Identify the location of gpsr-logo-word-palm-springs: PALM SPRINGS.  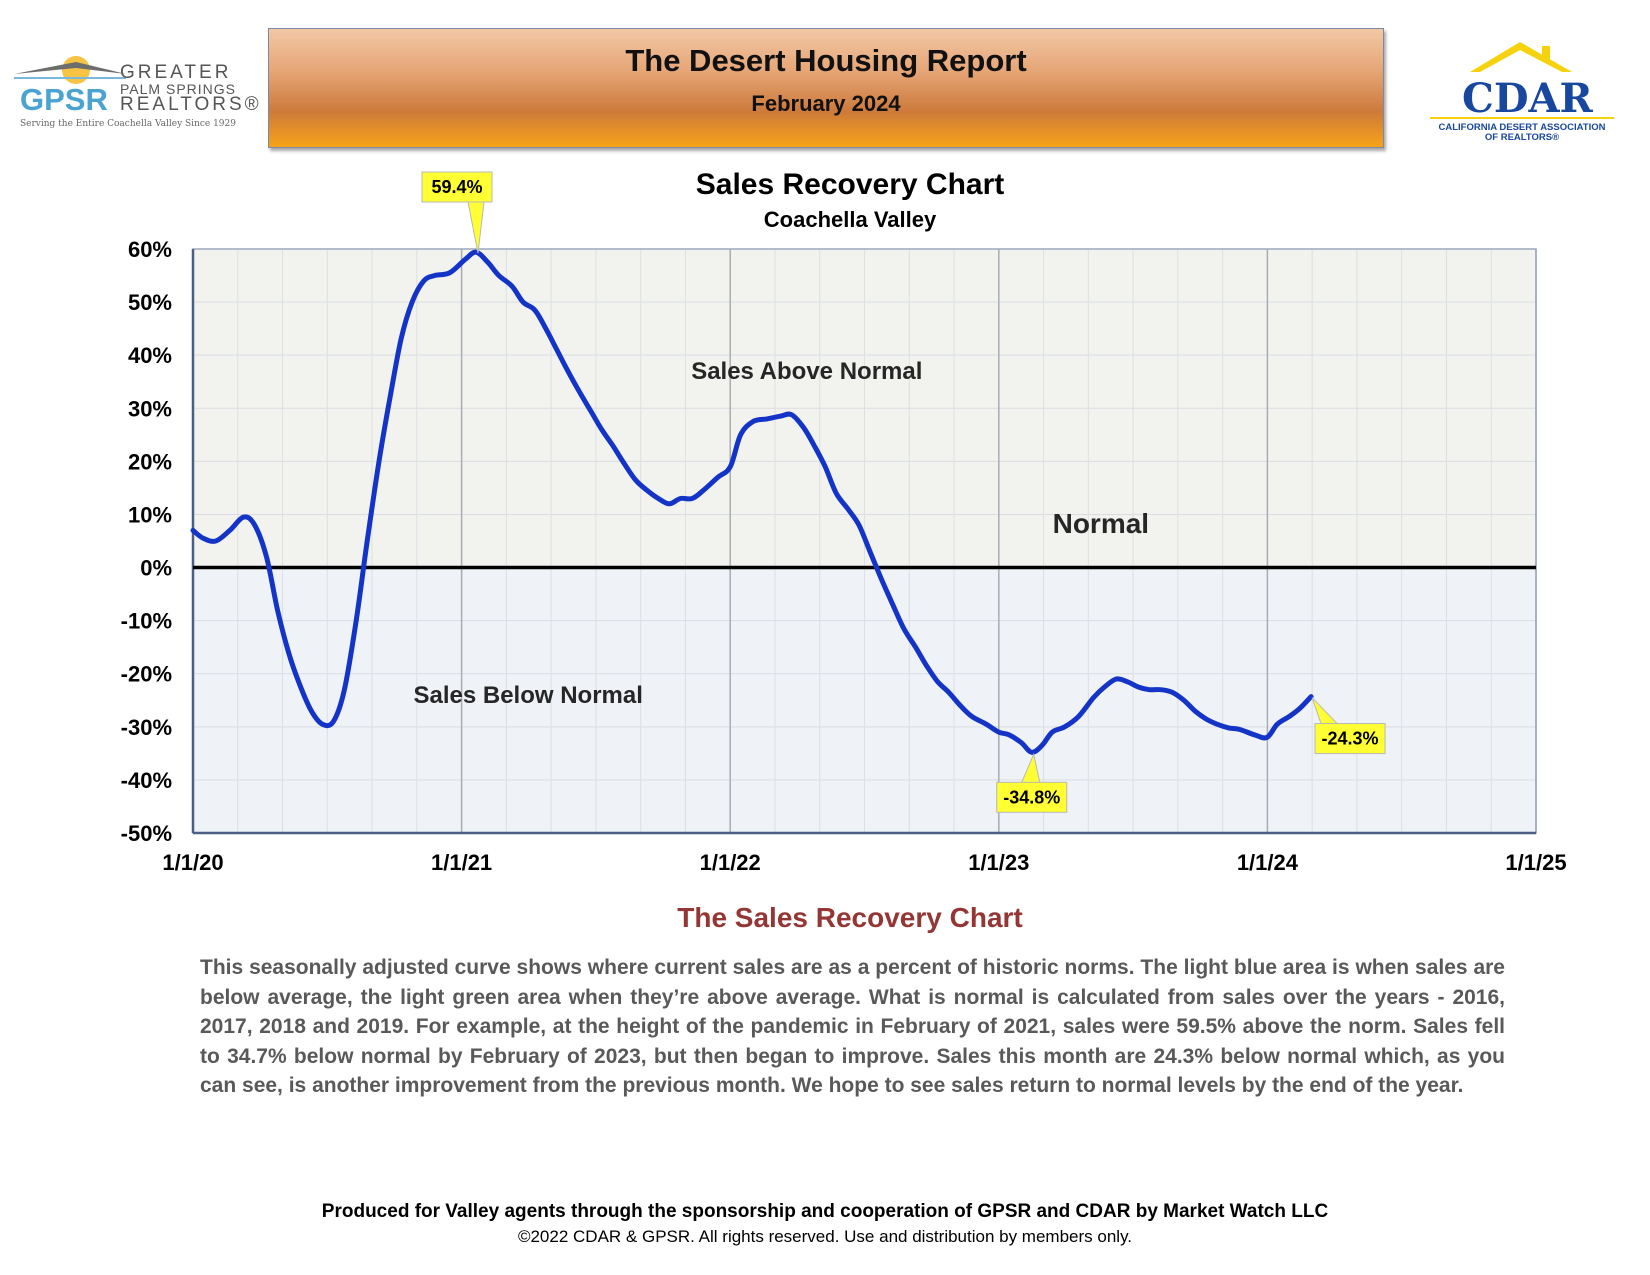
(178, 89).